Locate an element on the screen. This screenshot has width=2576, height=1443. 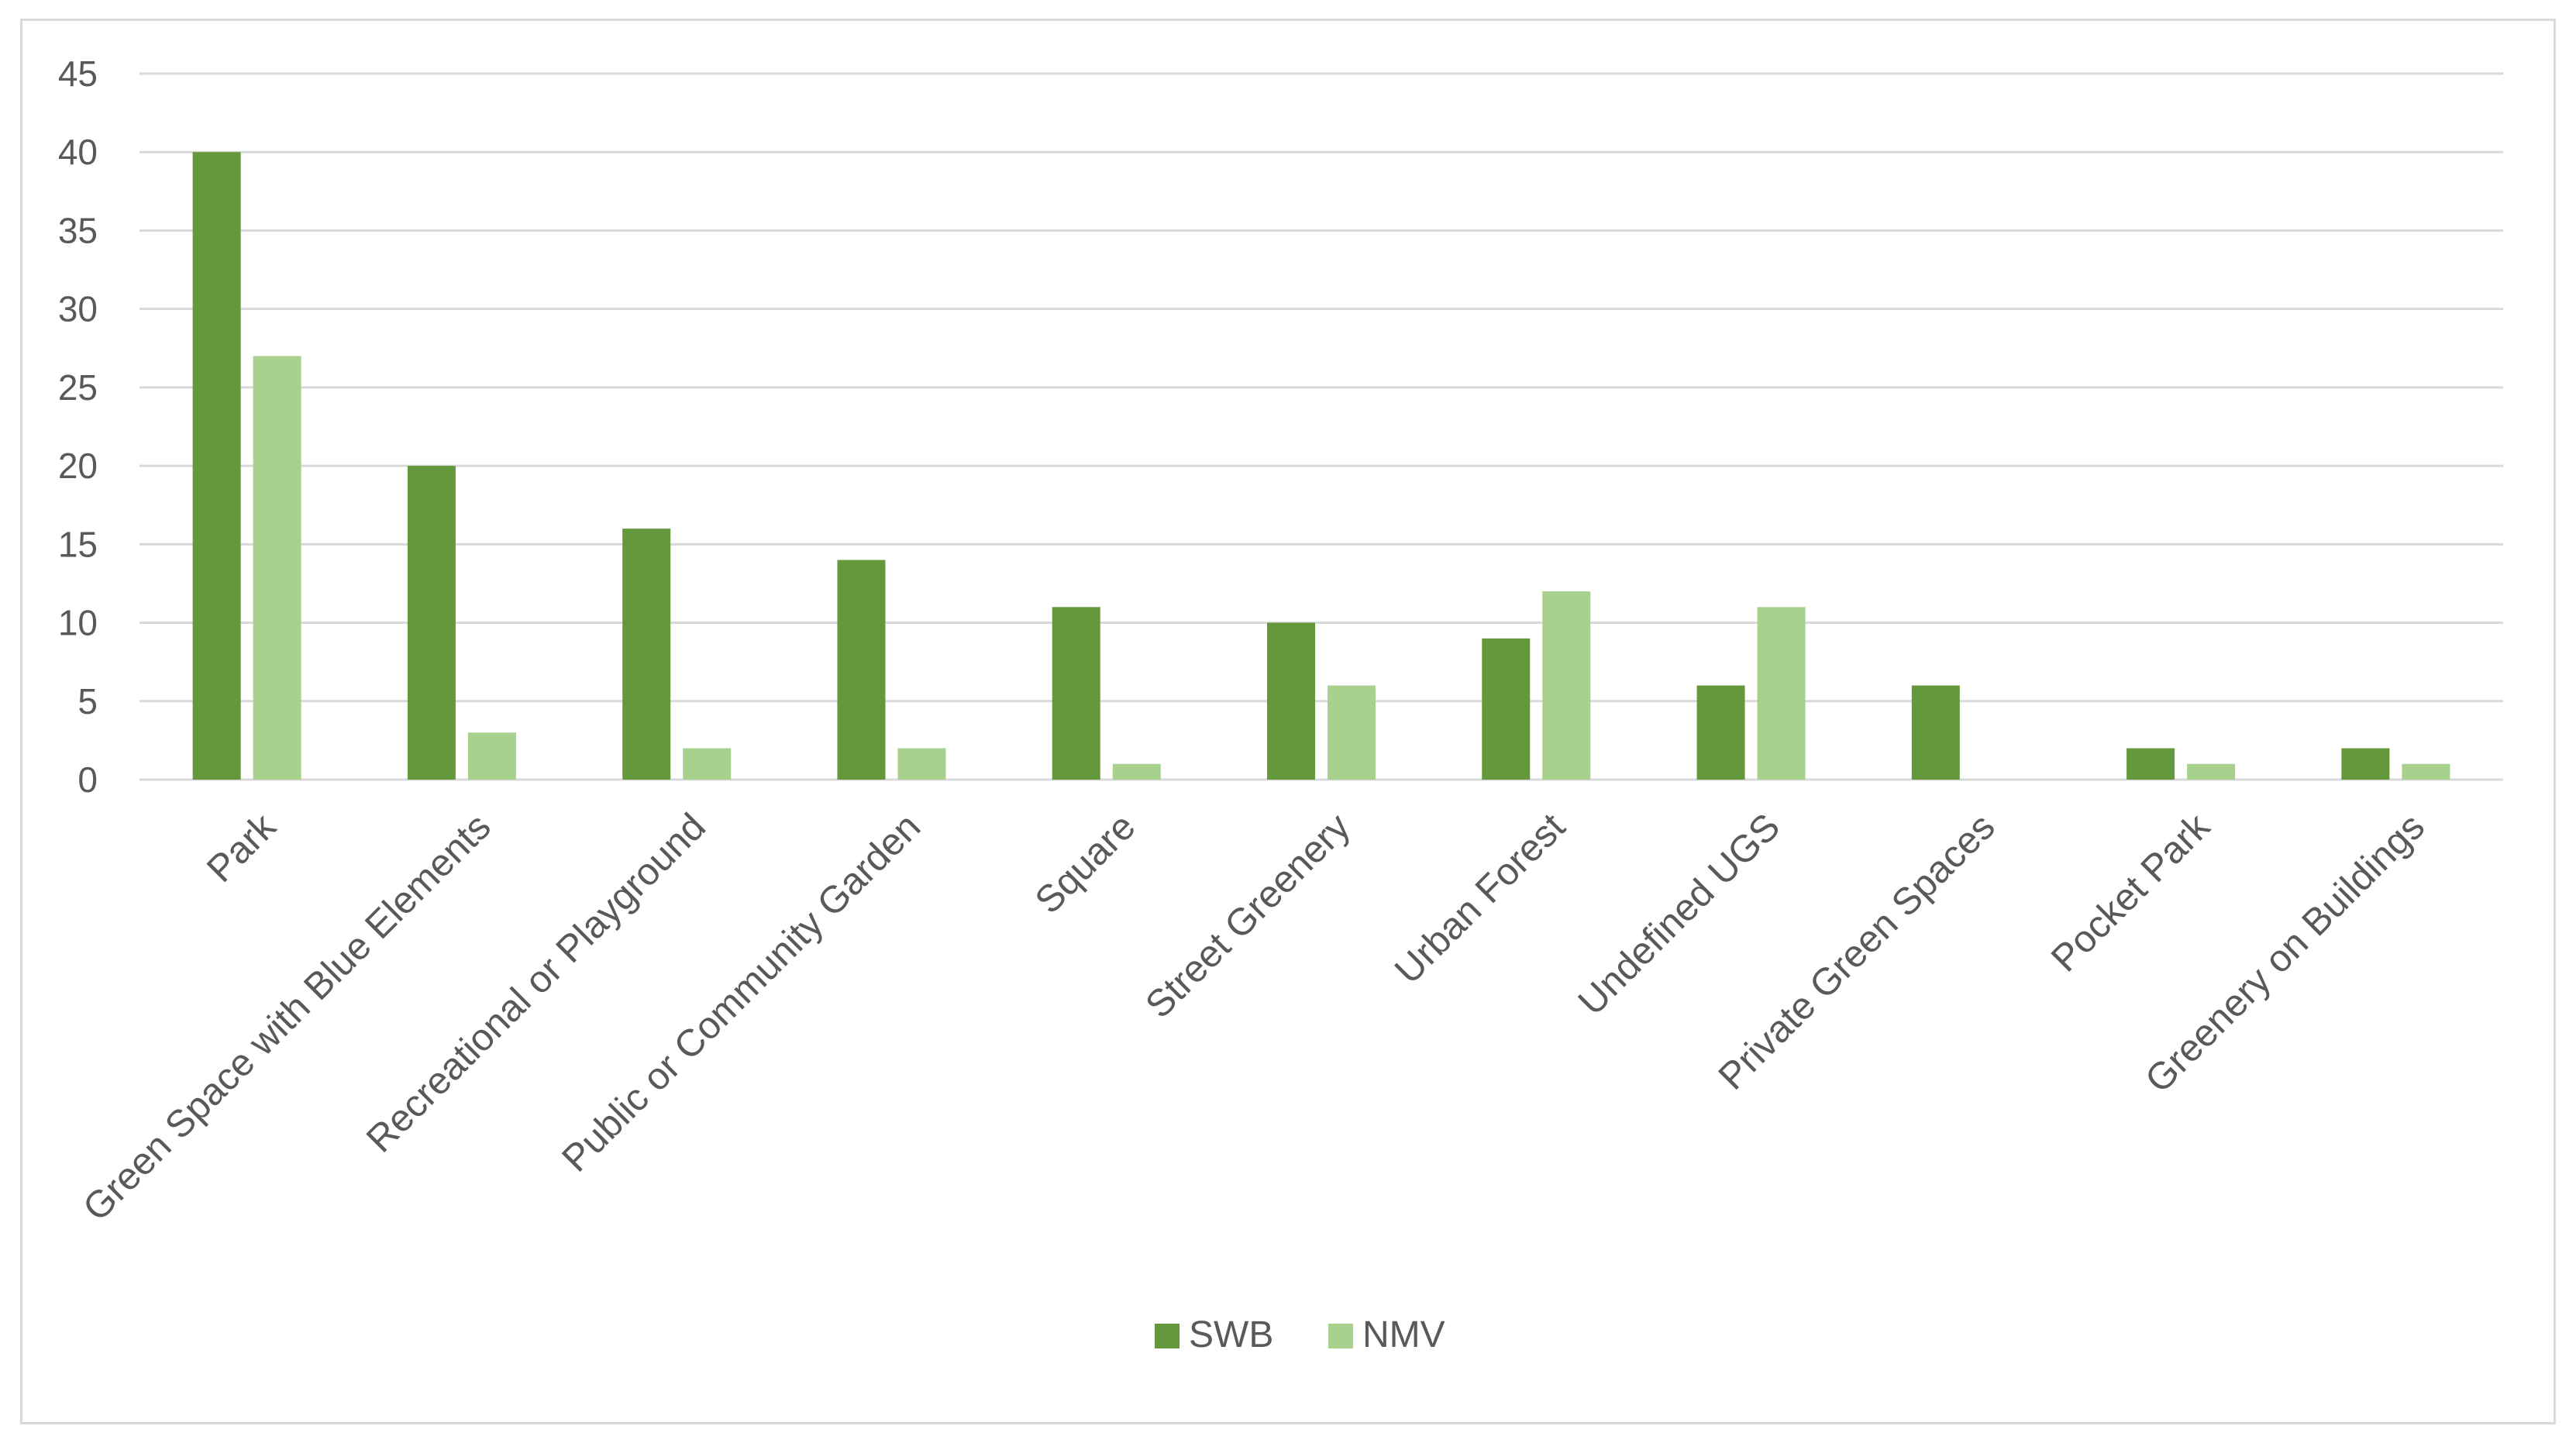
category-label: Urban Forest is located at coordinates (1480, 899).